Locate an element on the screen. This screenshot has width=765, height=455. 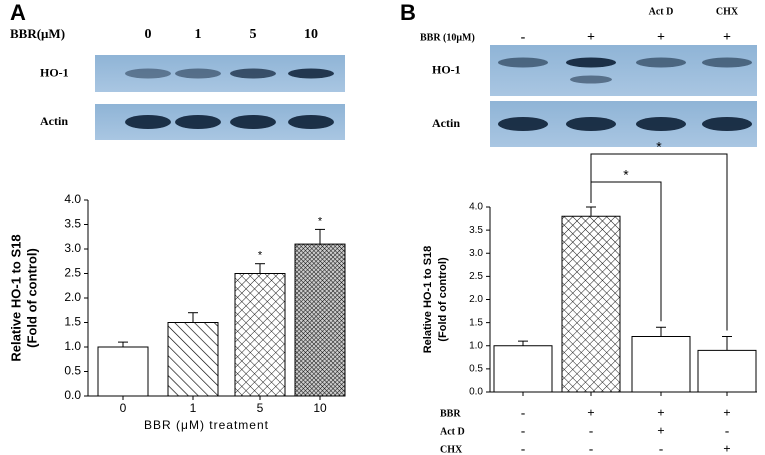
x-tick-label: 5 is located at coordinates (260, 408).